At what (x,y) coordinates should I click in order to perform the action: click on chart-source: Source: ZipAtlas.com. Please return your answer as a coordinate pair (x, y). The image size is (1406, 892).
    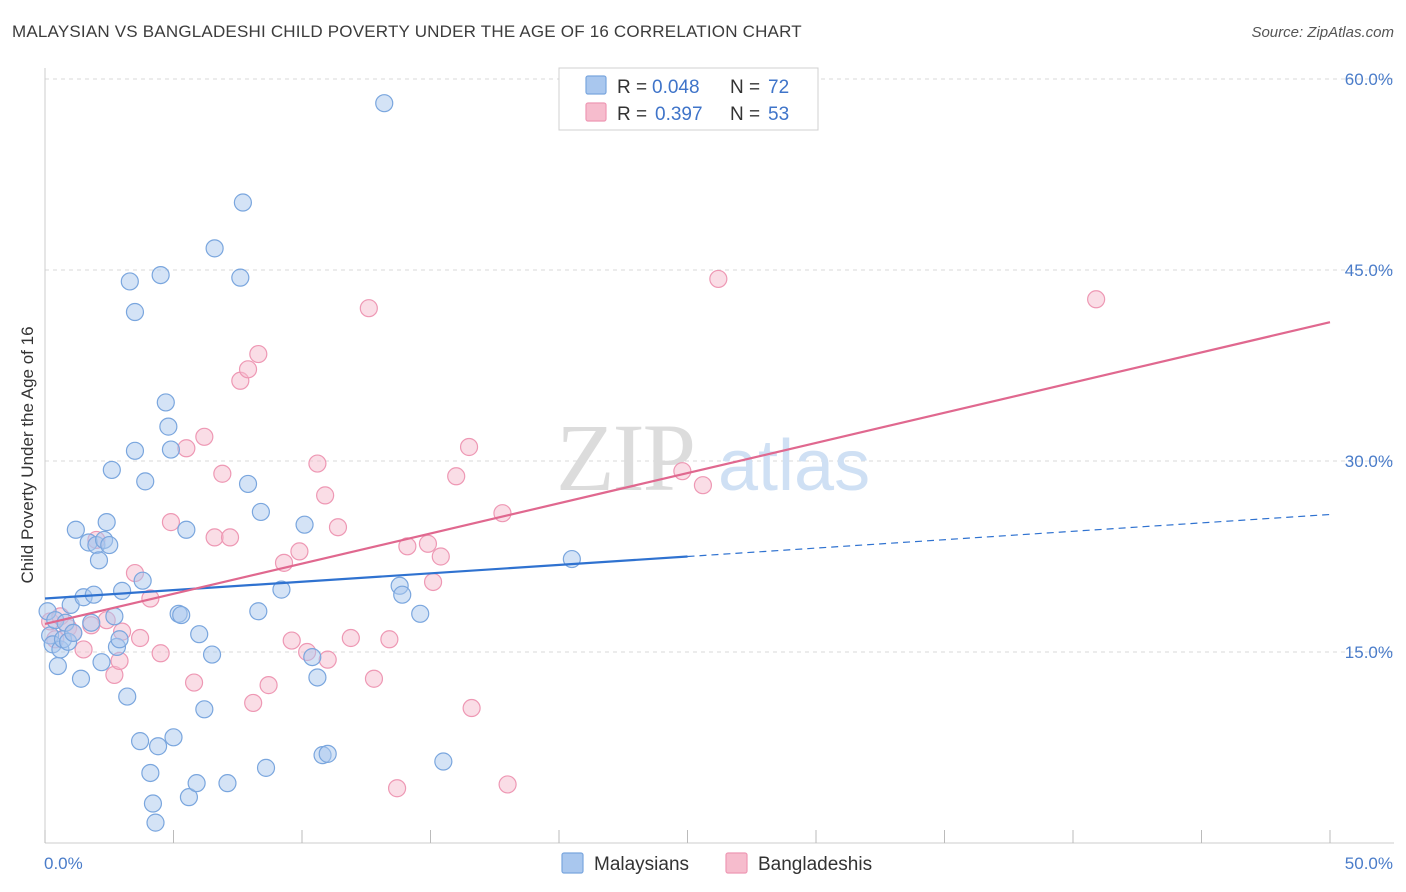
    Looking at the image, I should click on (1322, 32).